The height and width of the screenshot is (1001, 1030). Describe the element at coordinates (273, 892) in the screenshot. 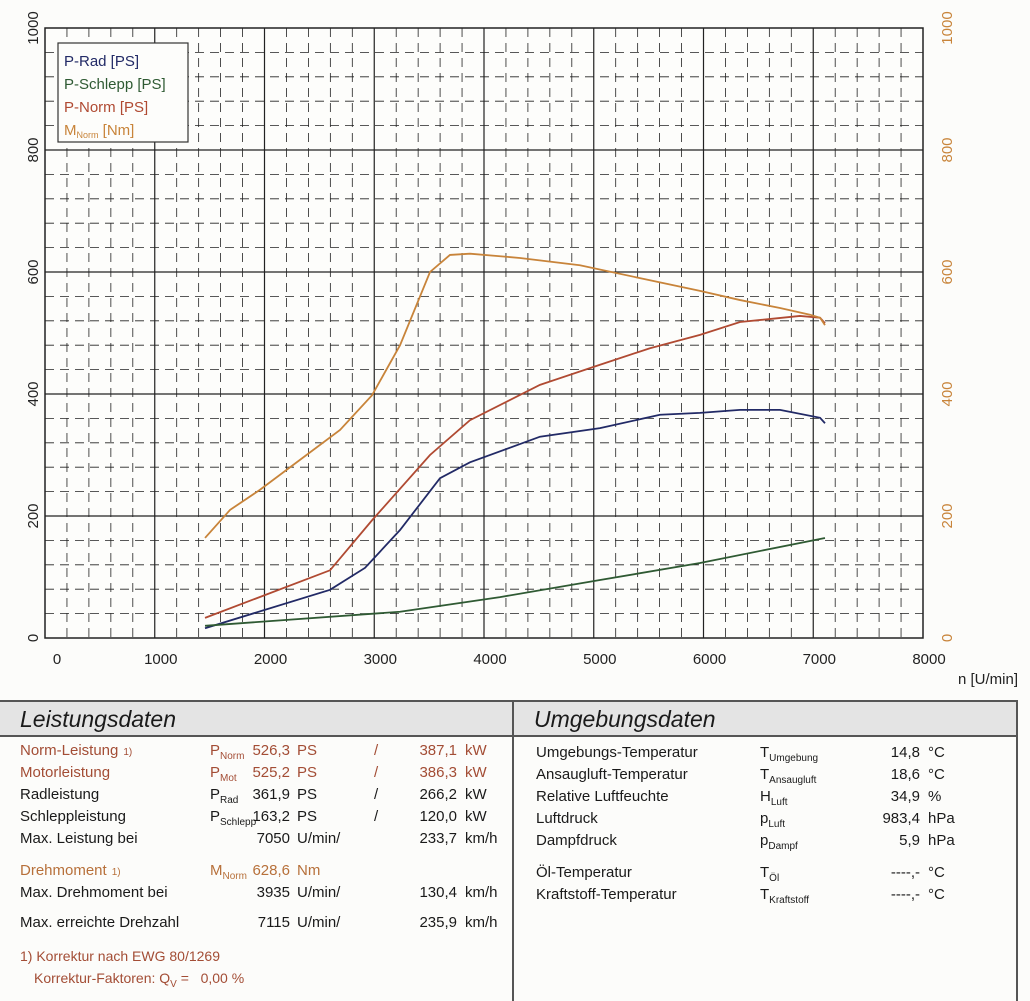

I see `row-value-1: 3935` at that location.